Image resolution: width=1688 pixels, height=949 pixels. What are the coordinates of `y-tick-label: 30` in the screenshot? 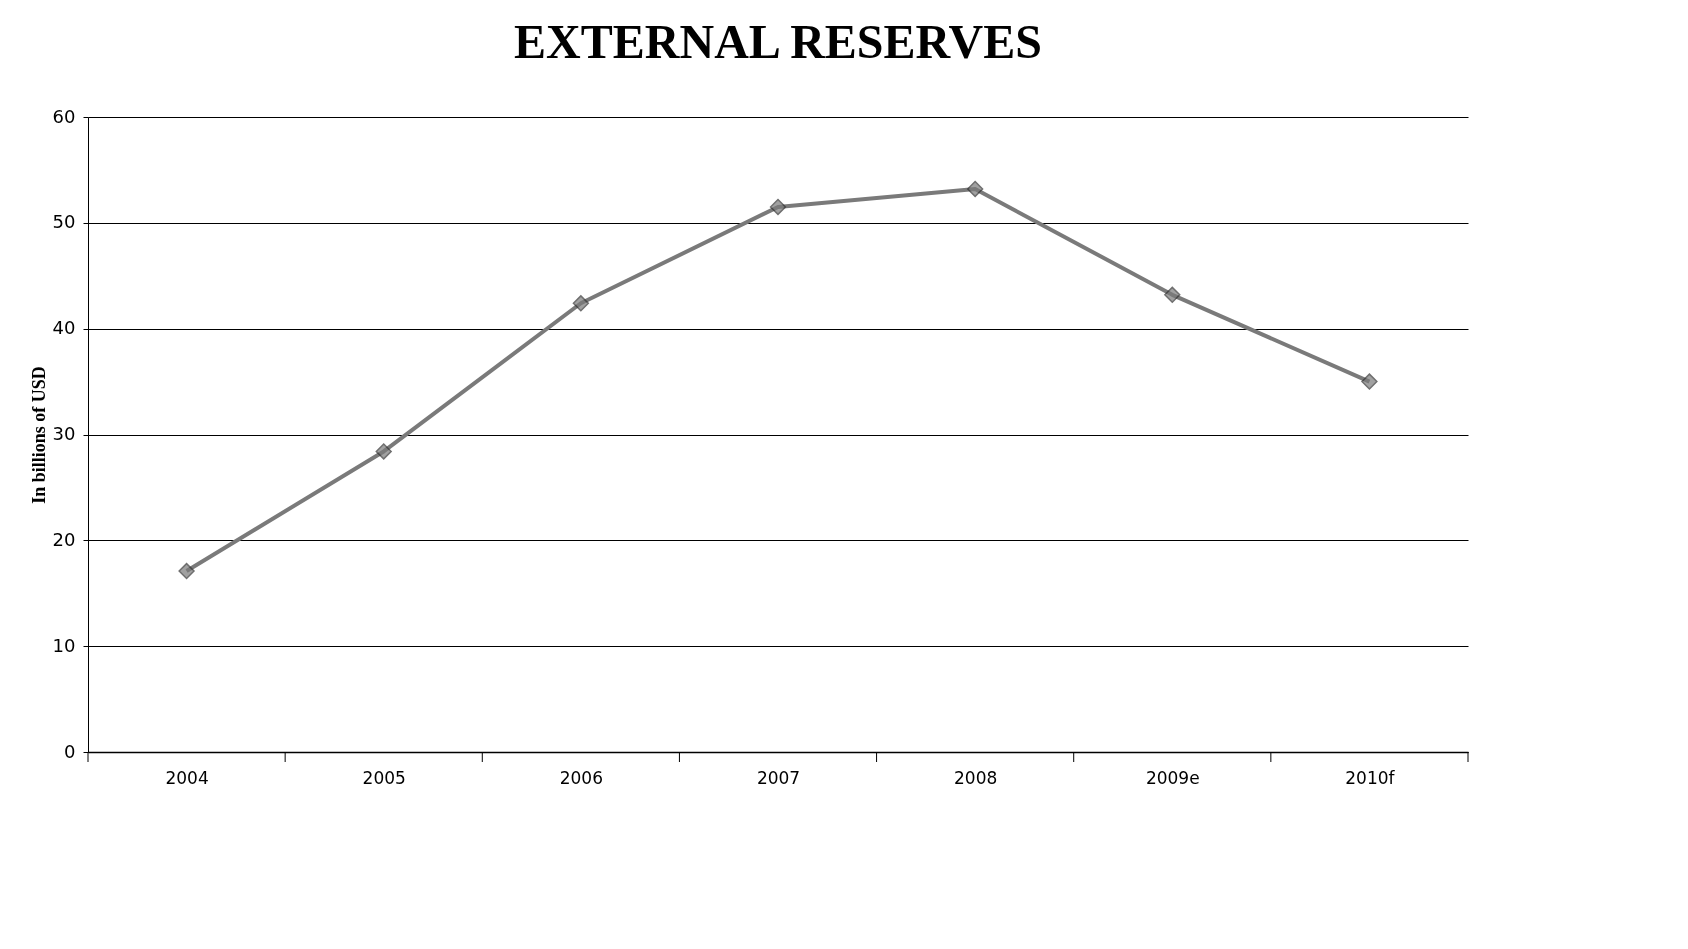 It's located at (64, 433).